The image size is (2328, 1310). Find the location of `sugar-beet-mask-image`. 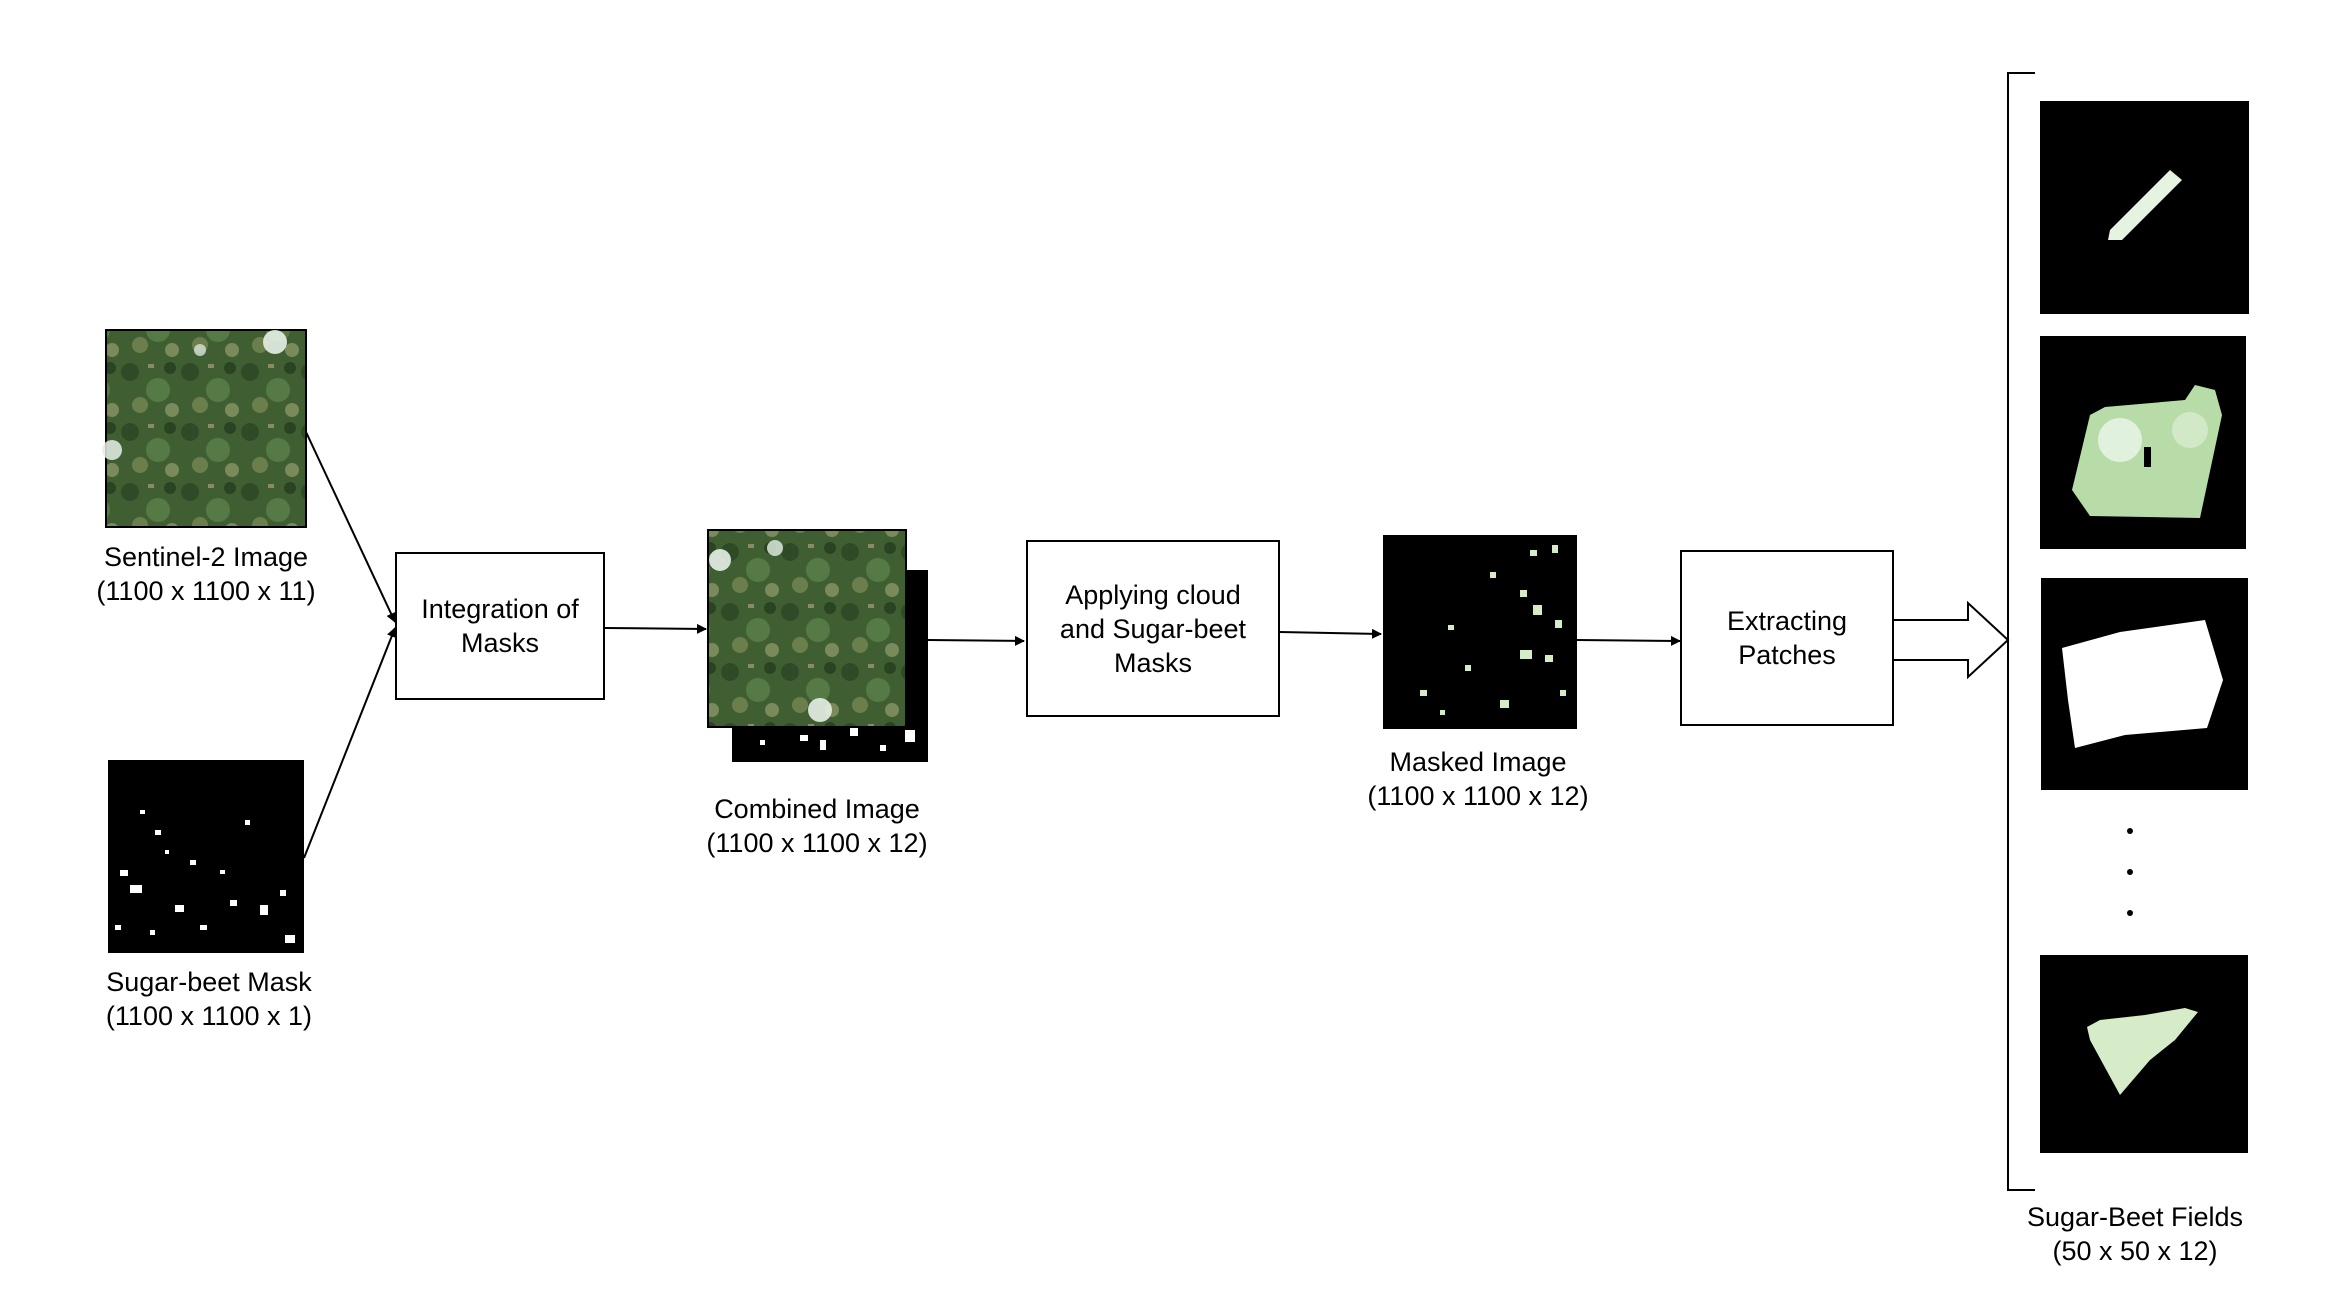

sugar-beet-mask-image is located at coordinates (206, 856).